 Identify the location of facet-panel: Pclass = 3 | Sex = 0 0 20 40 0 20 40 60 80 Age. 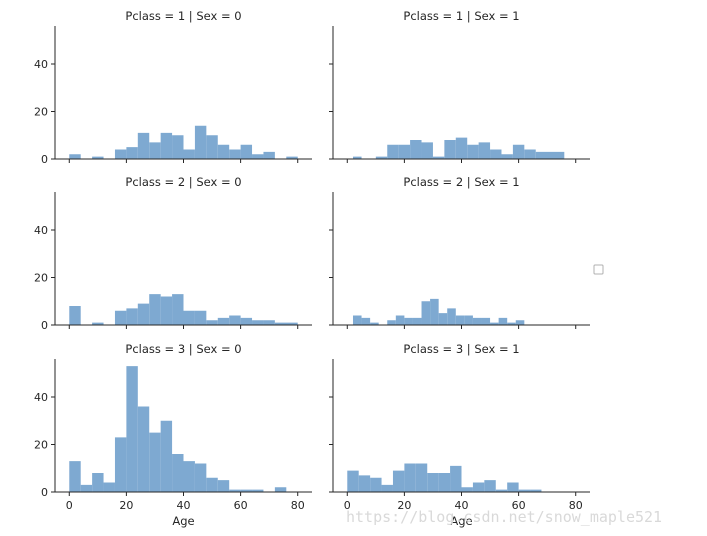
(173, 435).